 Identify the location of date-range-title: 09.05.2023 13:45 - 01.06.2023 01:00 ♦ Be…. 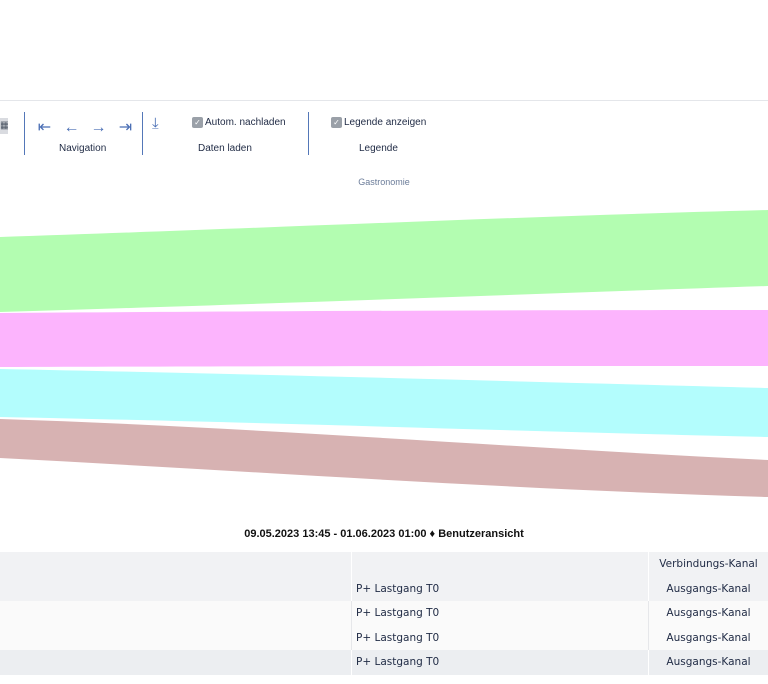
(384, 534).